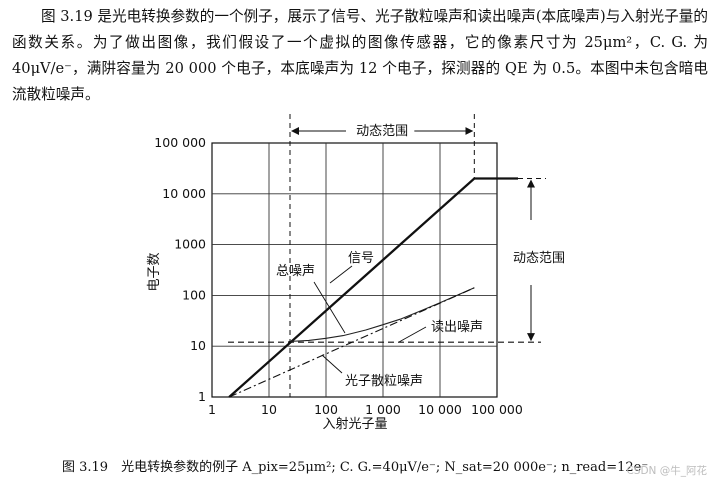 The height and width of the screenshot is (484, 715). Describe the element at coordinates (194, 294) in the screenshot. I see `y-tick-label: 100` at that location.